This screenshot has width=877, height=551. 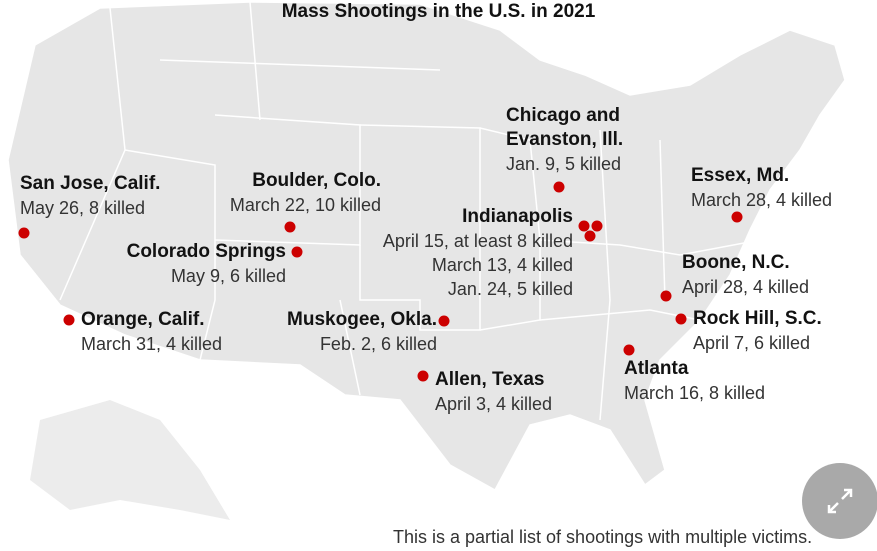 What do you see at coordinates (502, 265) in the screenshot?
I see `detail: March 13, 4 killed` at bounding box center [502, 265].